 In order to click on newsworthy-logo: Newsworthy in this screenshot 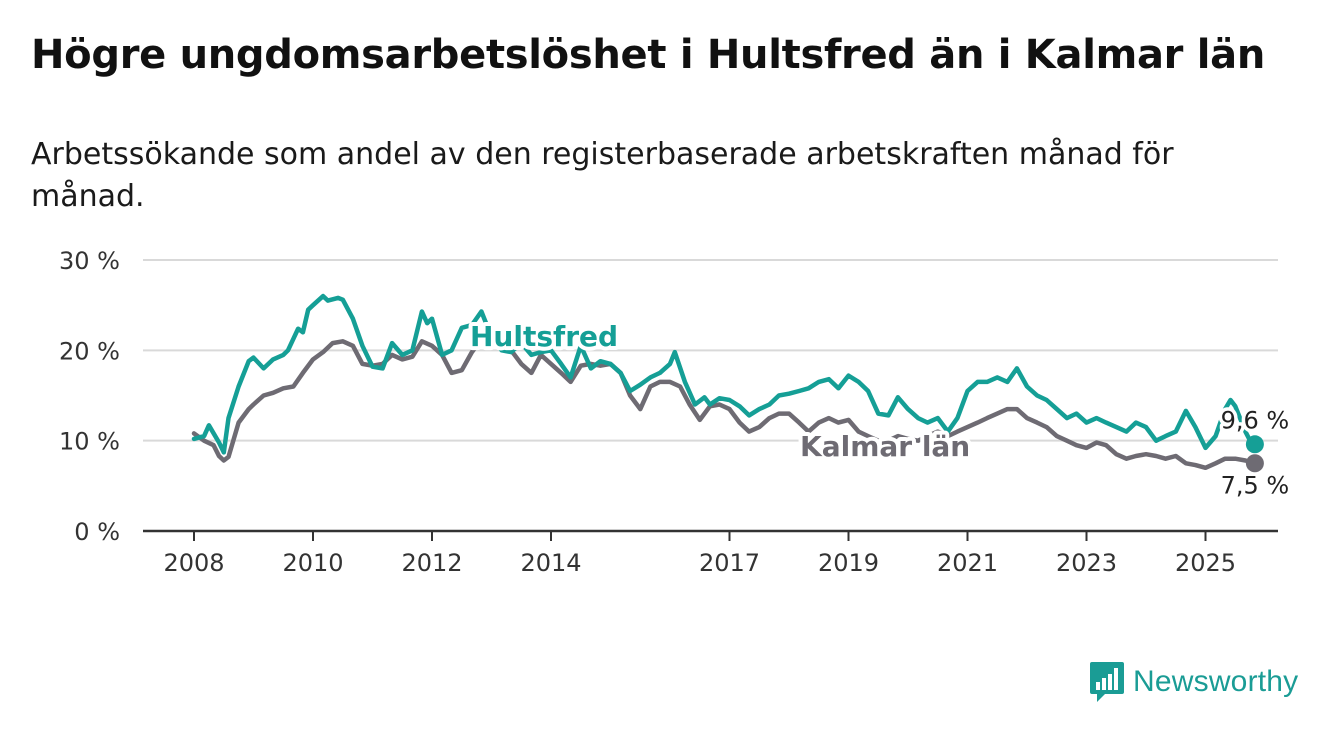, I will do `click(1193, 682)`.